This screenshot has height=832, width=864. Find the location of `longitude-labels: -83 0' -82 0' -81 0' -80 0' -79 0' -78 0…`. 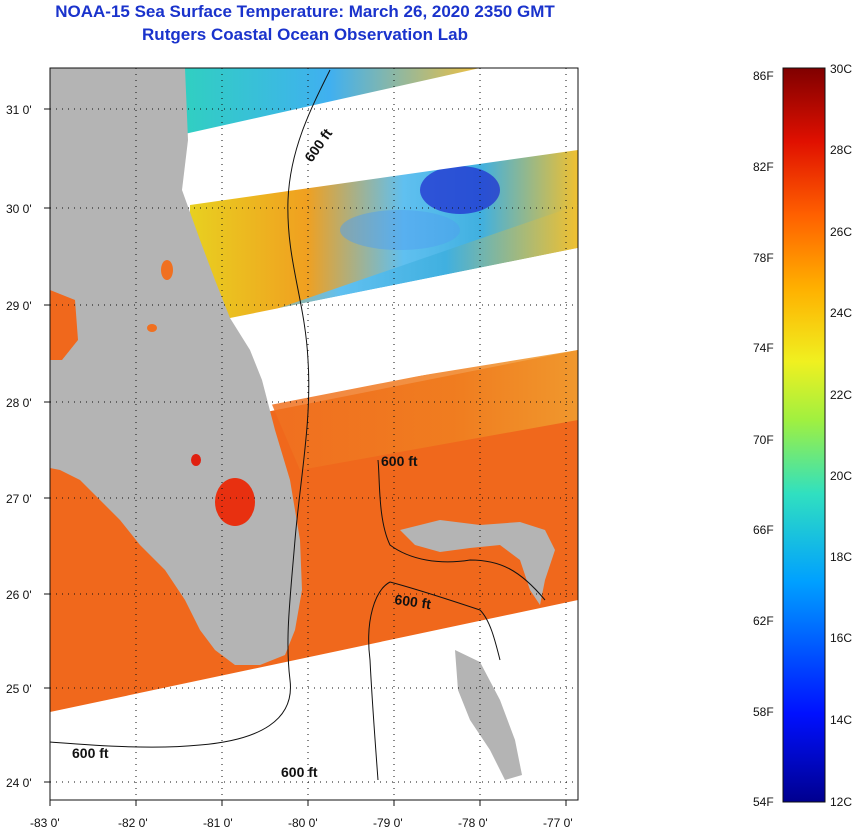

longitude-labels: -83 0' -82 0' -81 0' -80 0' -79 0' -78 0… is located at coordinates (301, 823).